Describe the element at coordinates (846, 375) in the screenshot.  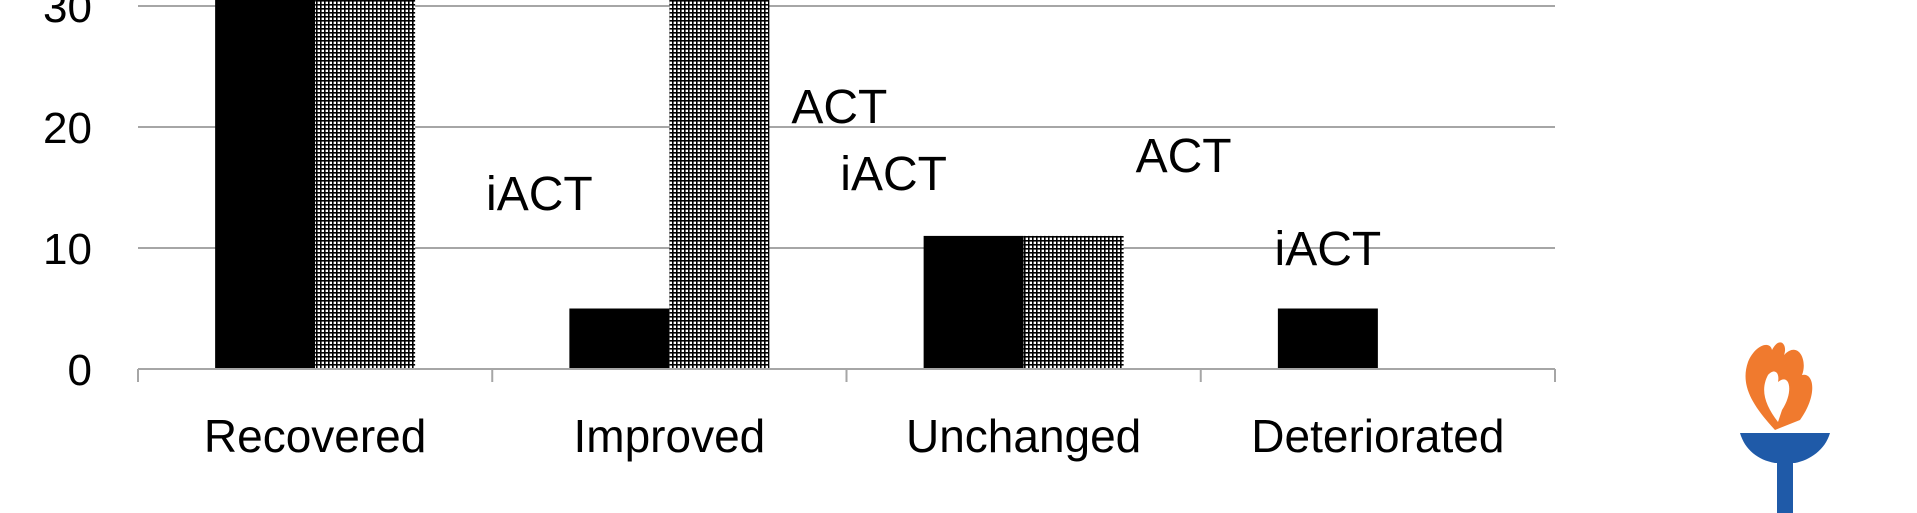
I see `x-axis` at that location.